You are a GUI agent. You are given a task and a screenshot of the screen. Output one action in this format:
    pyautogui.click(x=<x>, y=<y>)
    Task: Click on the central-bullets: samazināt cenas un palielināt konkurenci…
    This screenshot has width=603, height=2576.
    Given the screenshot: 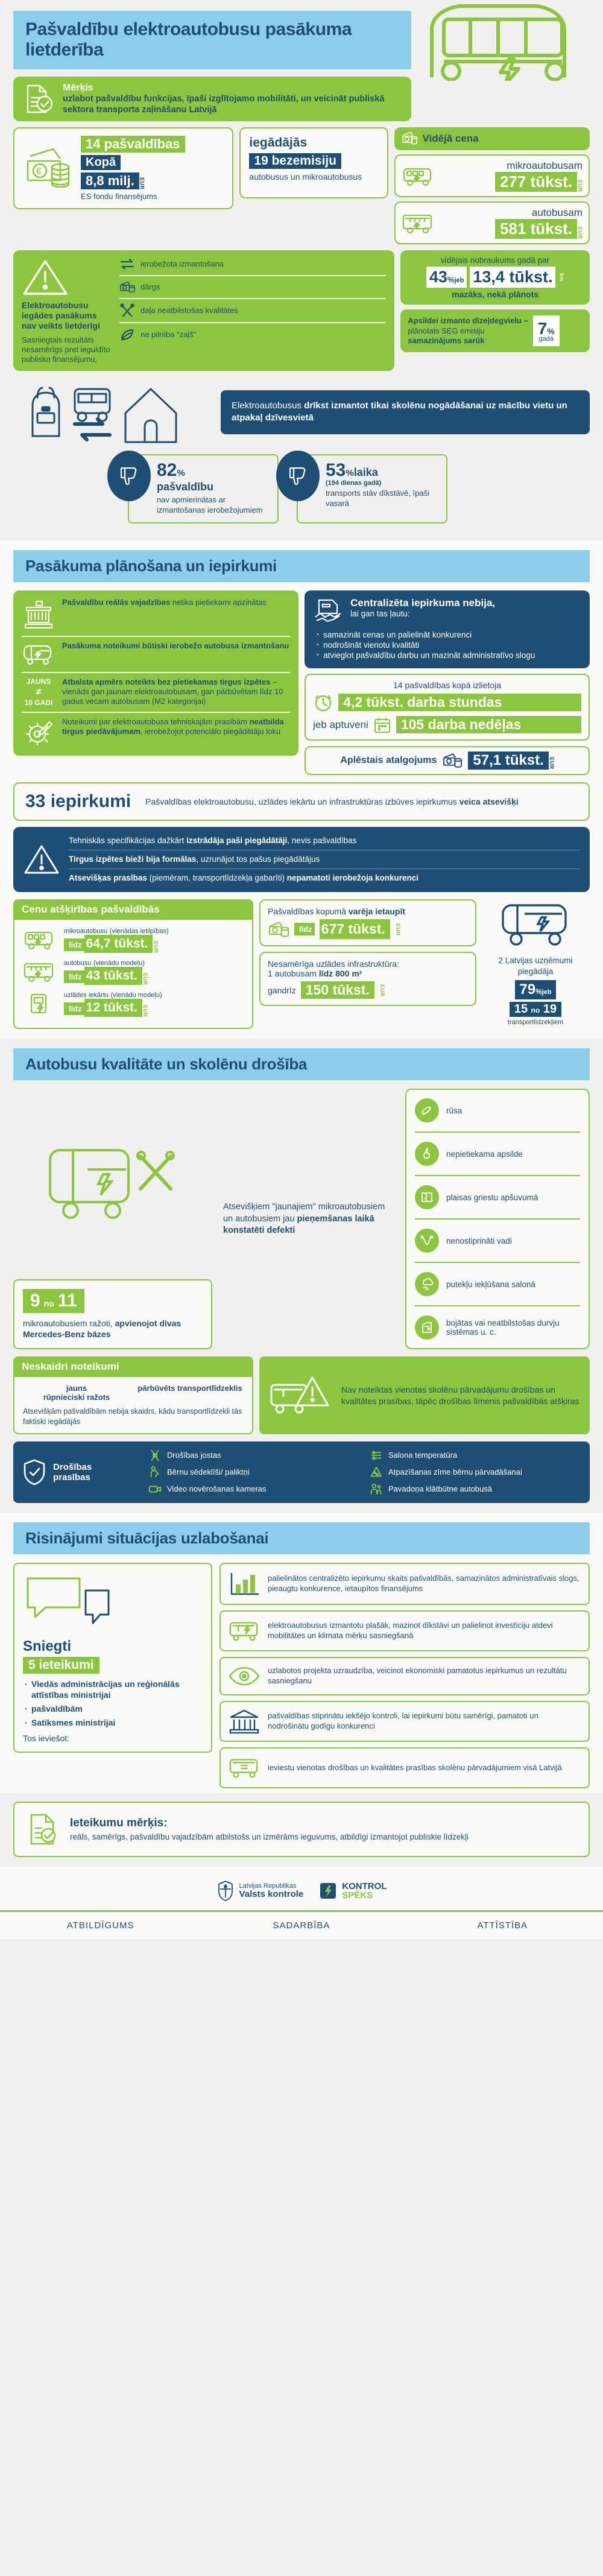 What is the action you would take?
    pyautogui.click(x=448, y=645)
    